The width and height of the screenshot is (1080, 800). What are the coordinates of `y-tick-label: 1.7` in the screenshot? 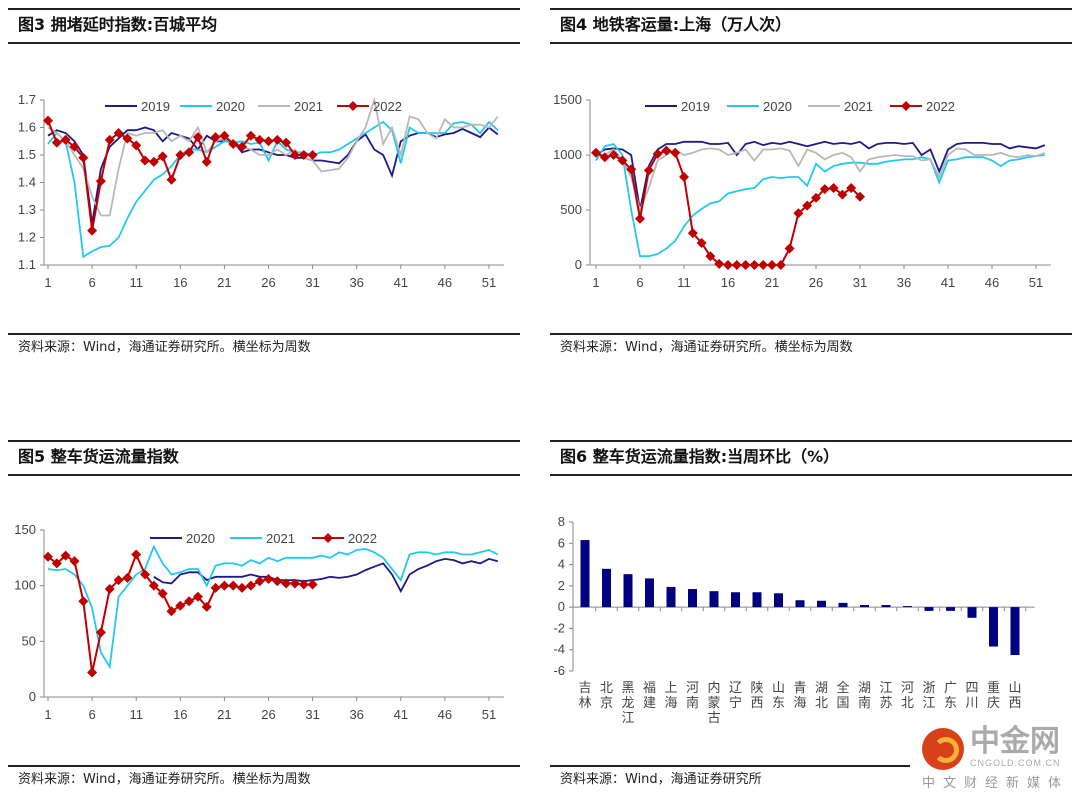 It's located at (27, 99).